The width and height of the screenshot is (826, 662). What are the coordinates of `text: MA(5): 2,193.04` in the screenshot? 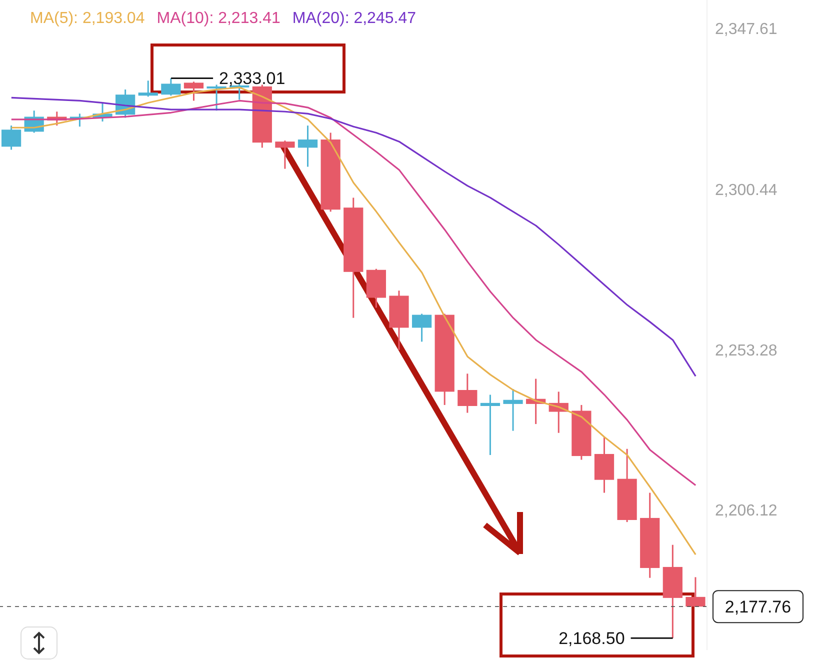 It's located at (87, 19).